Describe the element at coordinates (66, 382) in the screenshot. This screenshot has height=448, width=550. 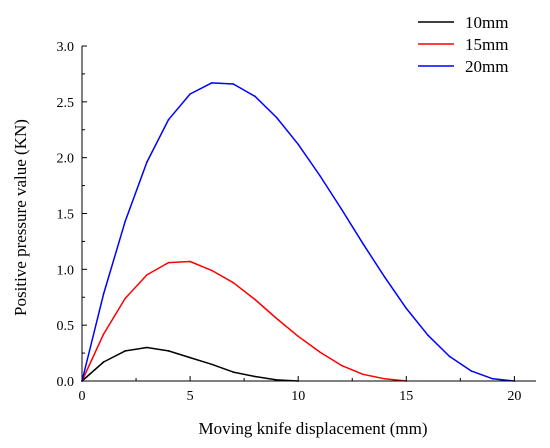
I see `y-tick-label: 0.0` at that location.